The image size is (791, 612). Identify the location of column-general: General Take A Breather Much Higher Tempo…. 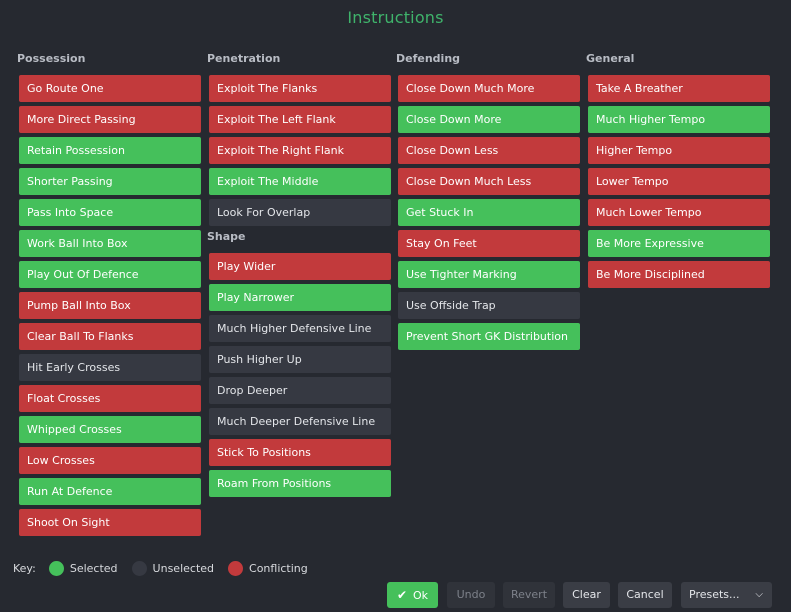
(678, 172).